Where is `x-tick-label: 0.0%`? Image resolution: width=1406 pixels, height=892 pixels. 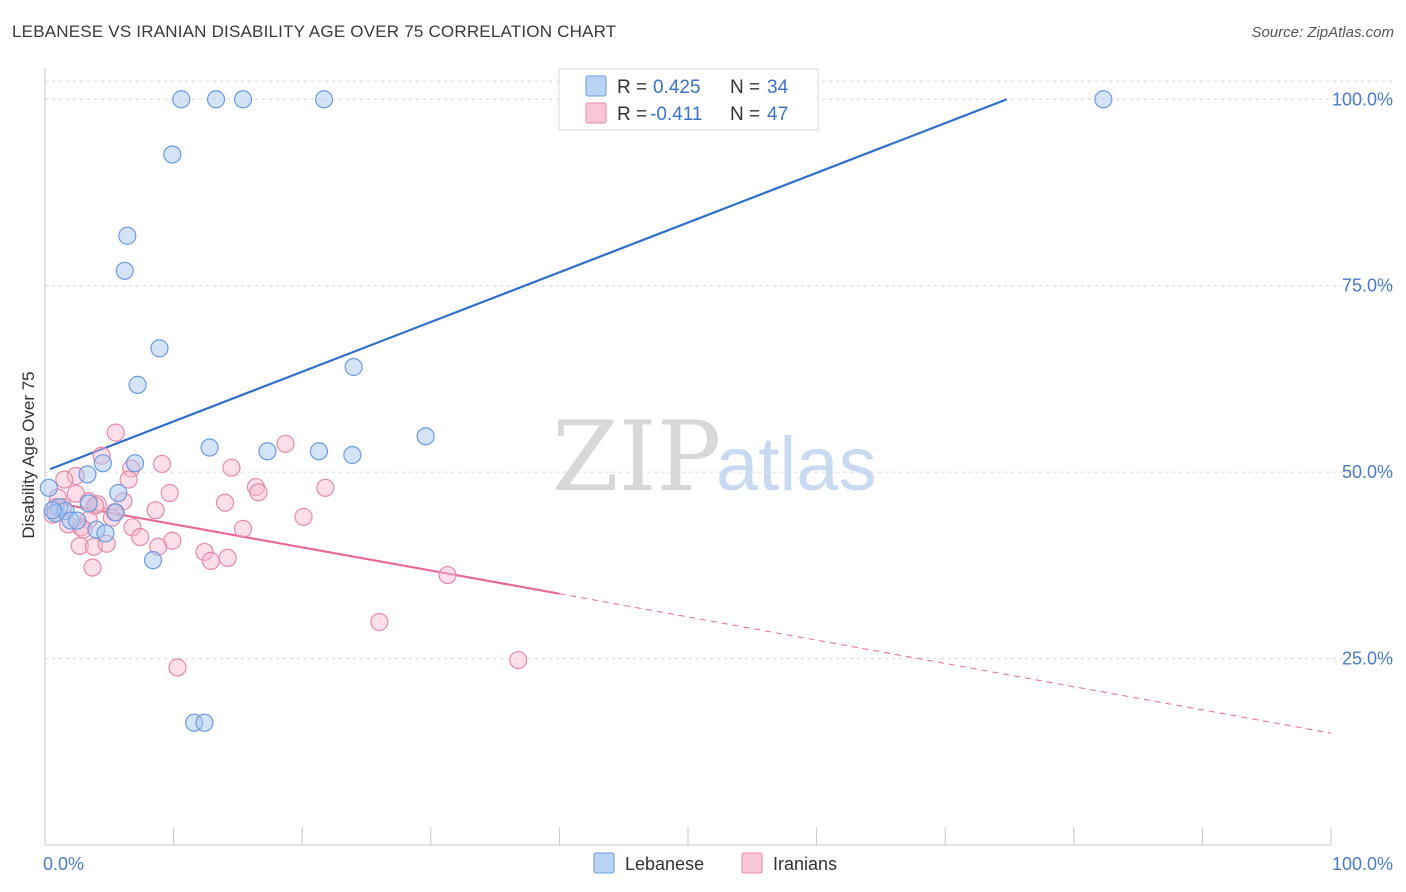 x-tick-label: 0.0% is located at coordinates (63, 864).